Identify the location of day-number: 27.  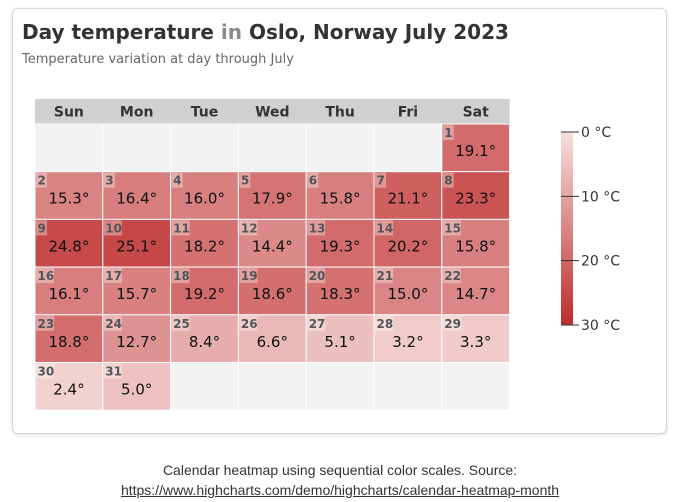
(317, 324).